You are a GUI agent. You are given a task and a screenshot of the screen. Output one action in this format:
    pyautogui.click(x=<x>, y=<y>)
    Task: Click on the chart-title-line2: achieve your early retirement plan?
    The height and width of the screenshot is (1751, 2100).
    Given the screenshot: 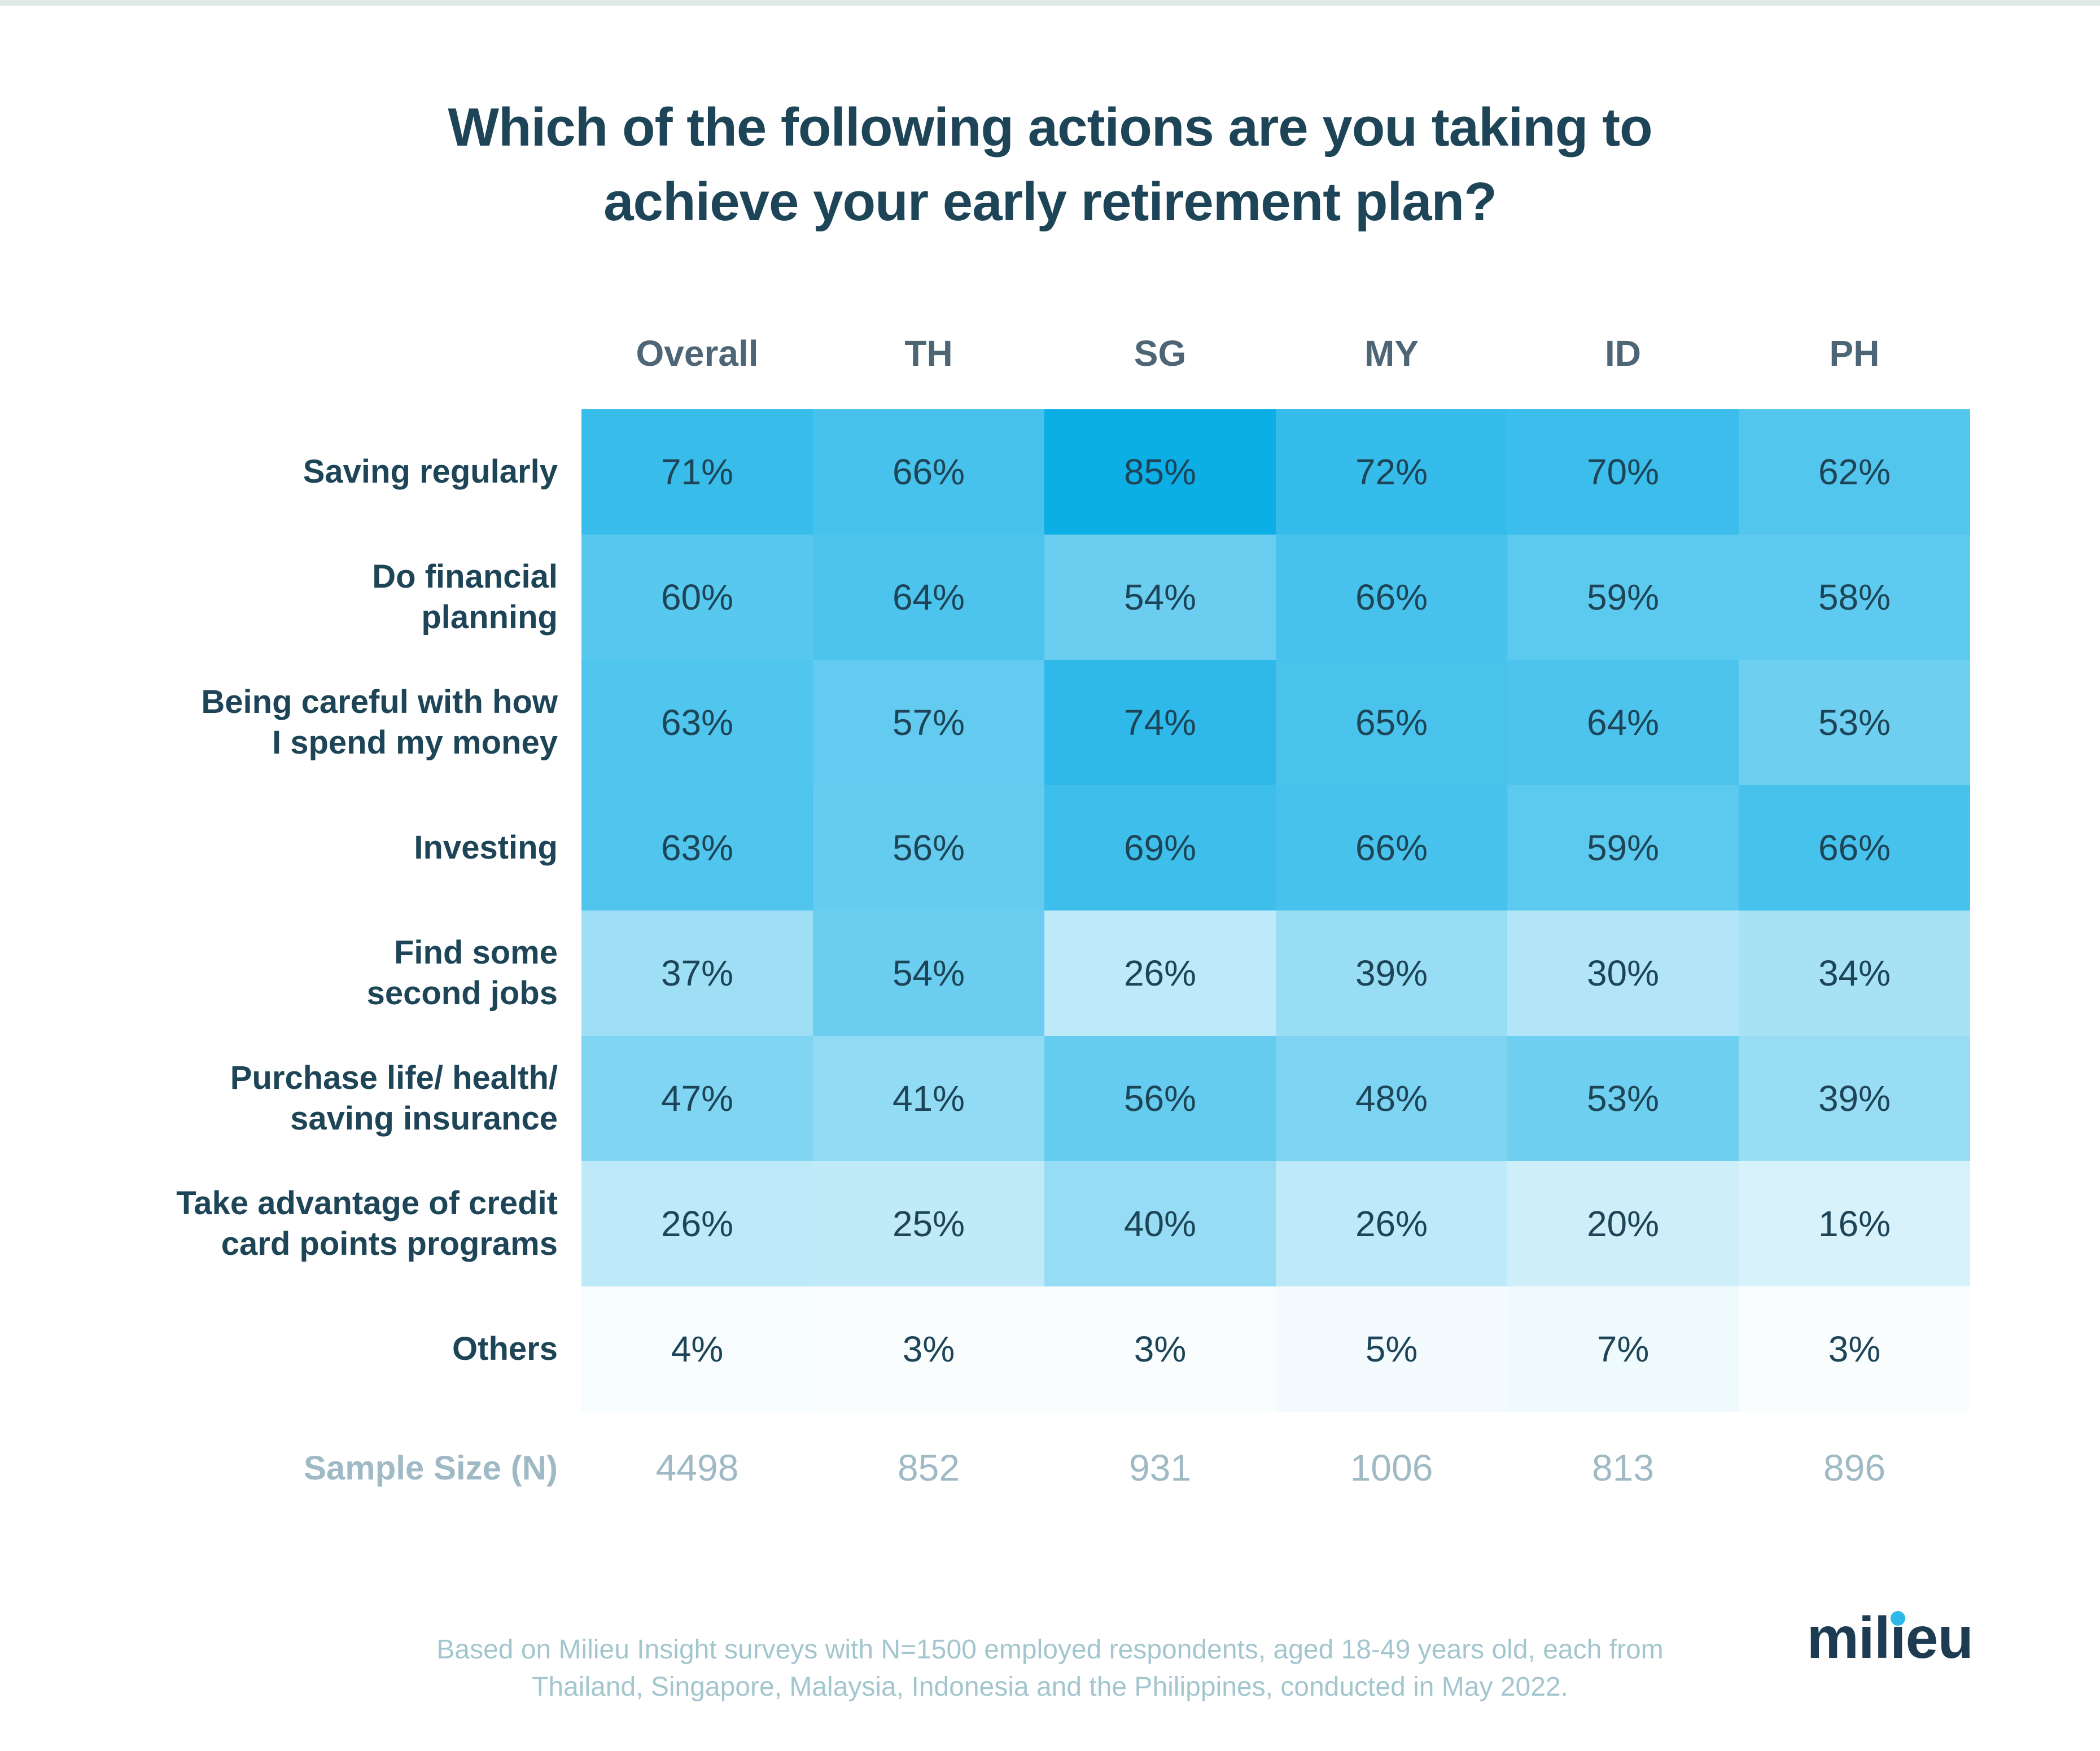 What is the action you would take?
    pyautogui.click(x=1050, y=202)
    